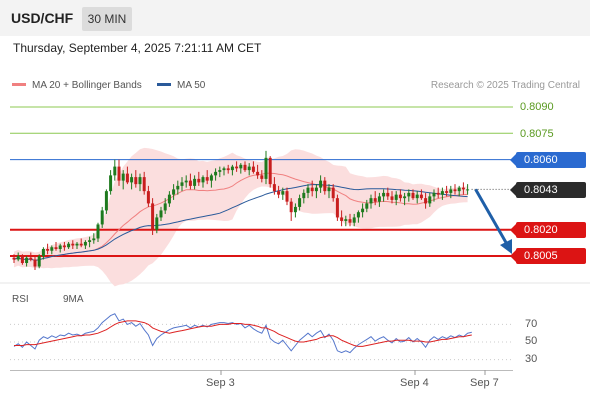  I want to click on legend-9ma: 9MA, so click(73, 299).